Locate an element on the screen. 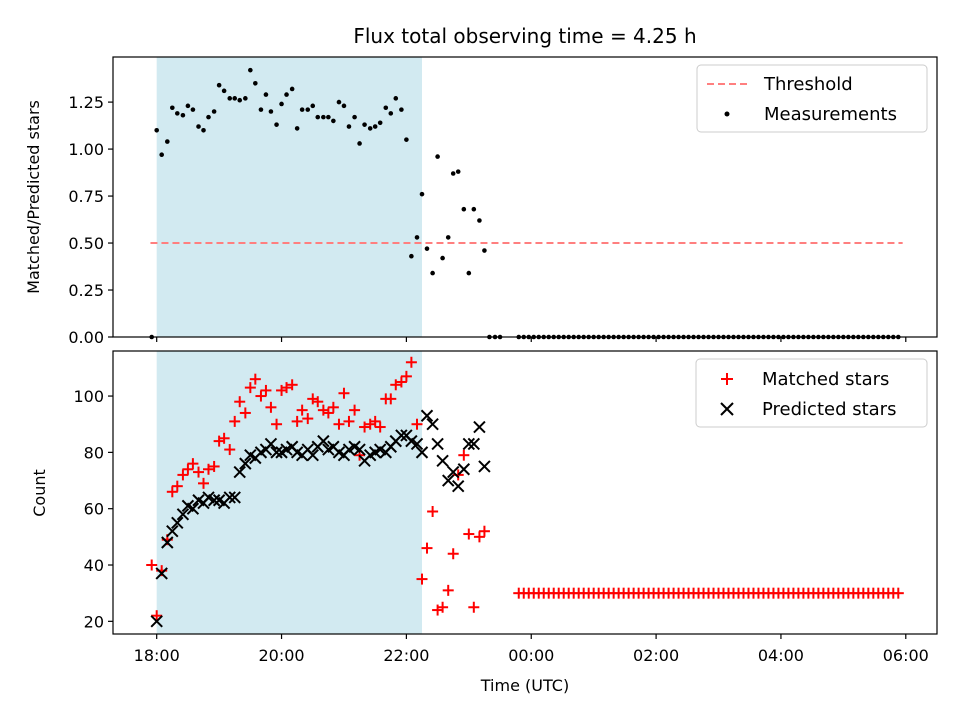  bottom-x-axis: 18:00 20:00 22:00 00:00 02:00 04:00 06:00 is located at coordinates (531, 649).